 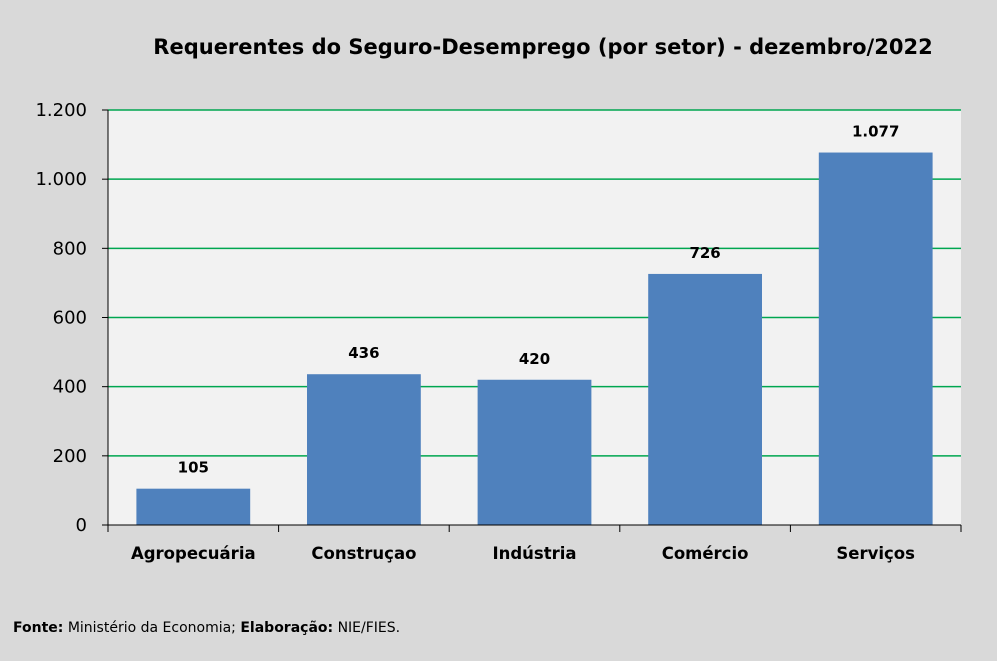 I want to click on elaboration-label: Elaboração:, so click(x=287, y=628).